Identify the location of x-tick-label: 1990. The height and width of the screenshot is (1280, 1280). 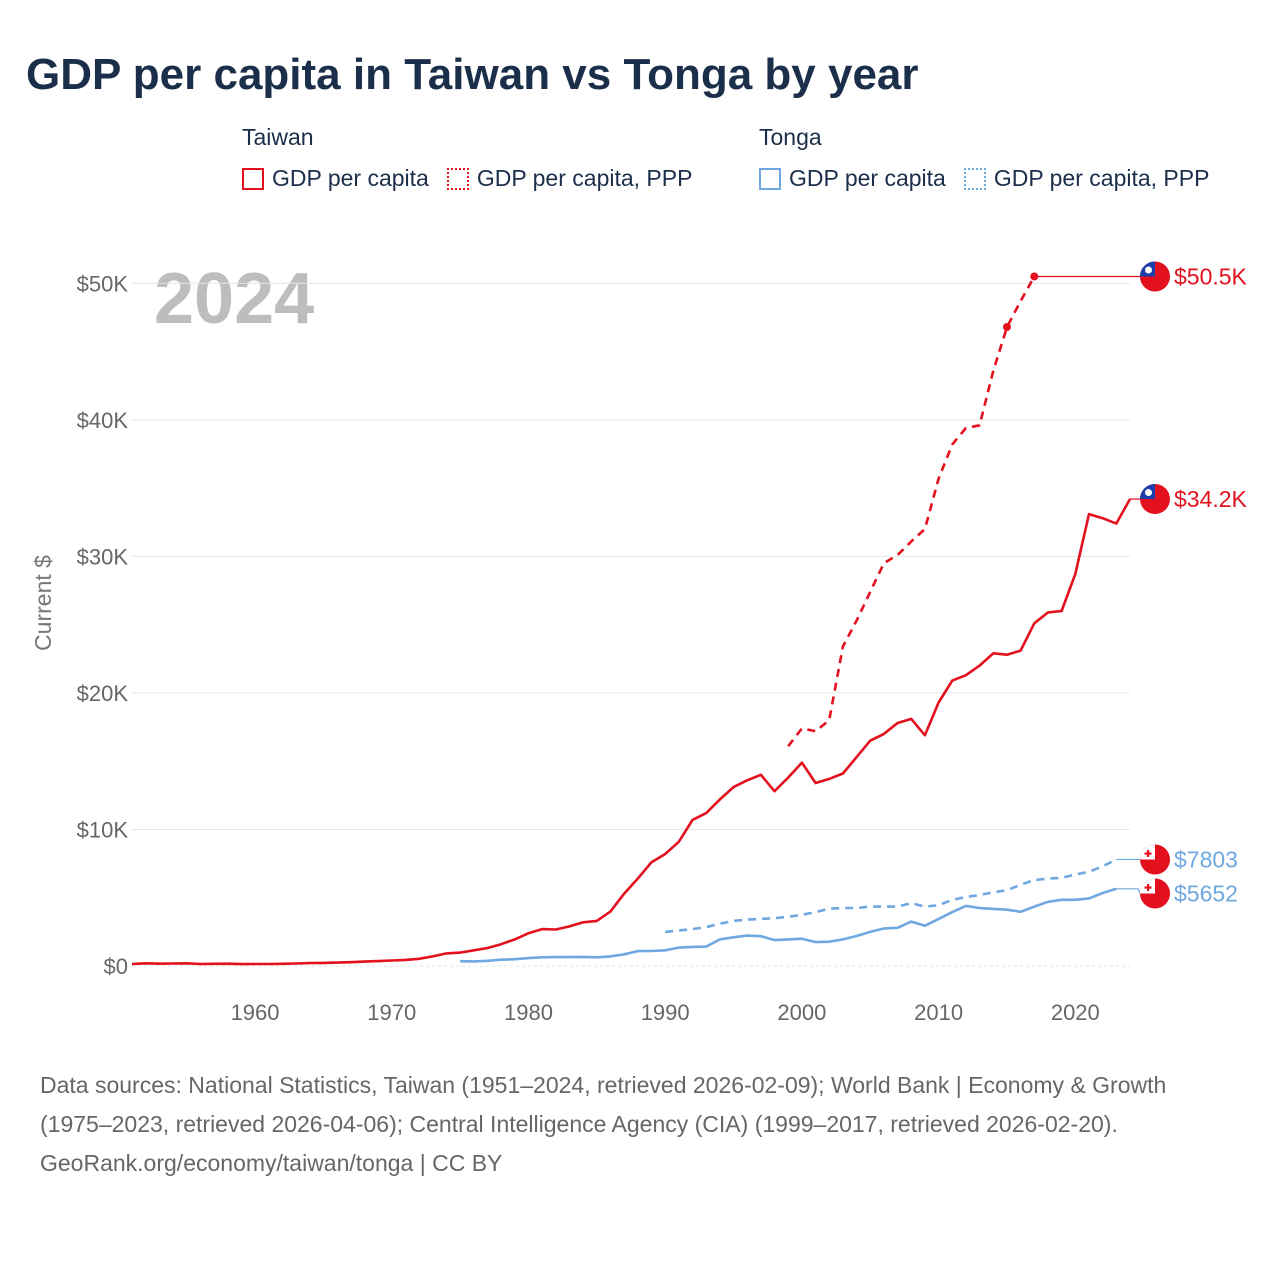
(665, 1012).